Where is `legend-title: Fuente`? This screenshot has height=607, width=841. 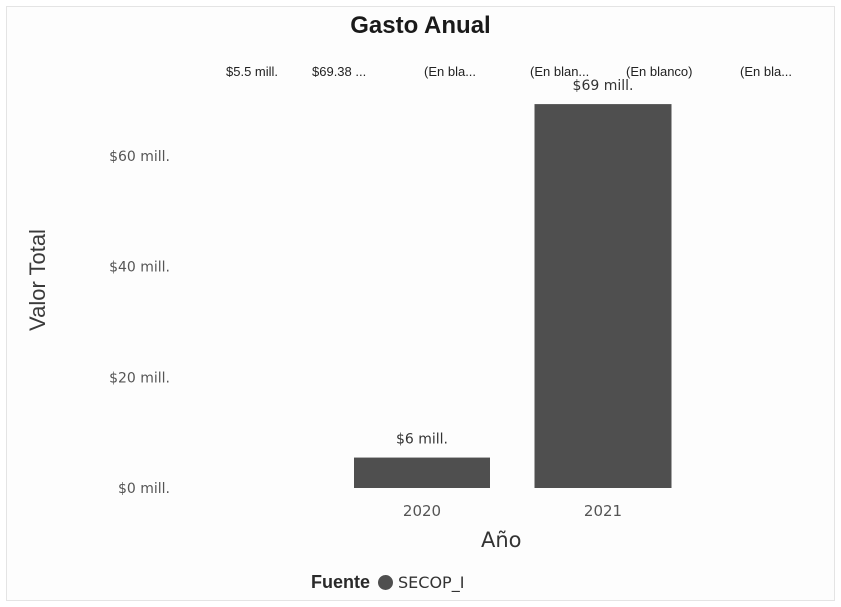 legend-title: Fuente is located at coordinates (341, 581).